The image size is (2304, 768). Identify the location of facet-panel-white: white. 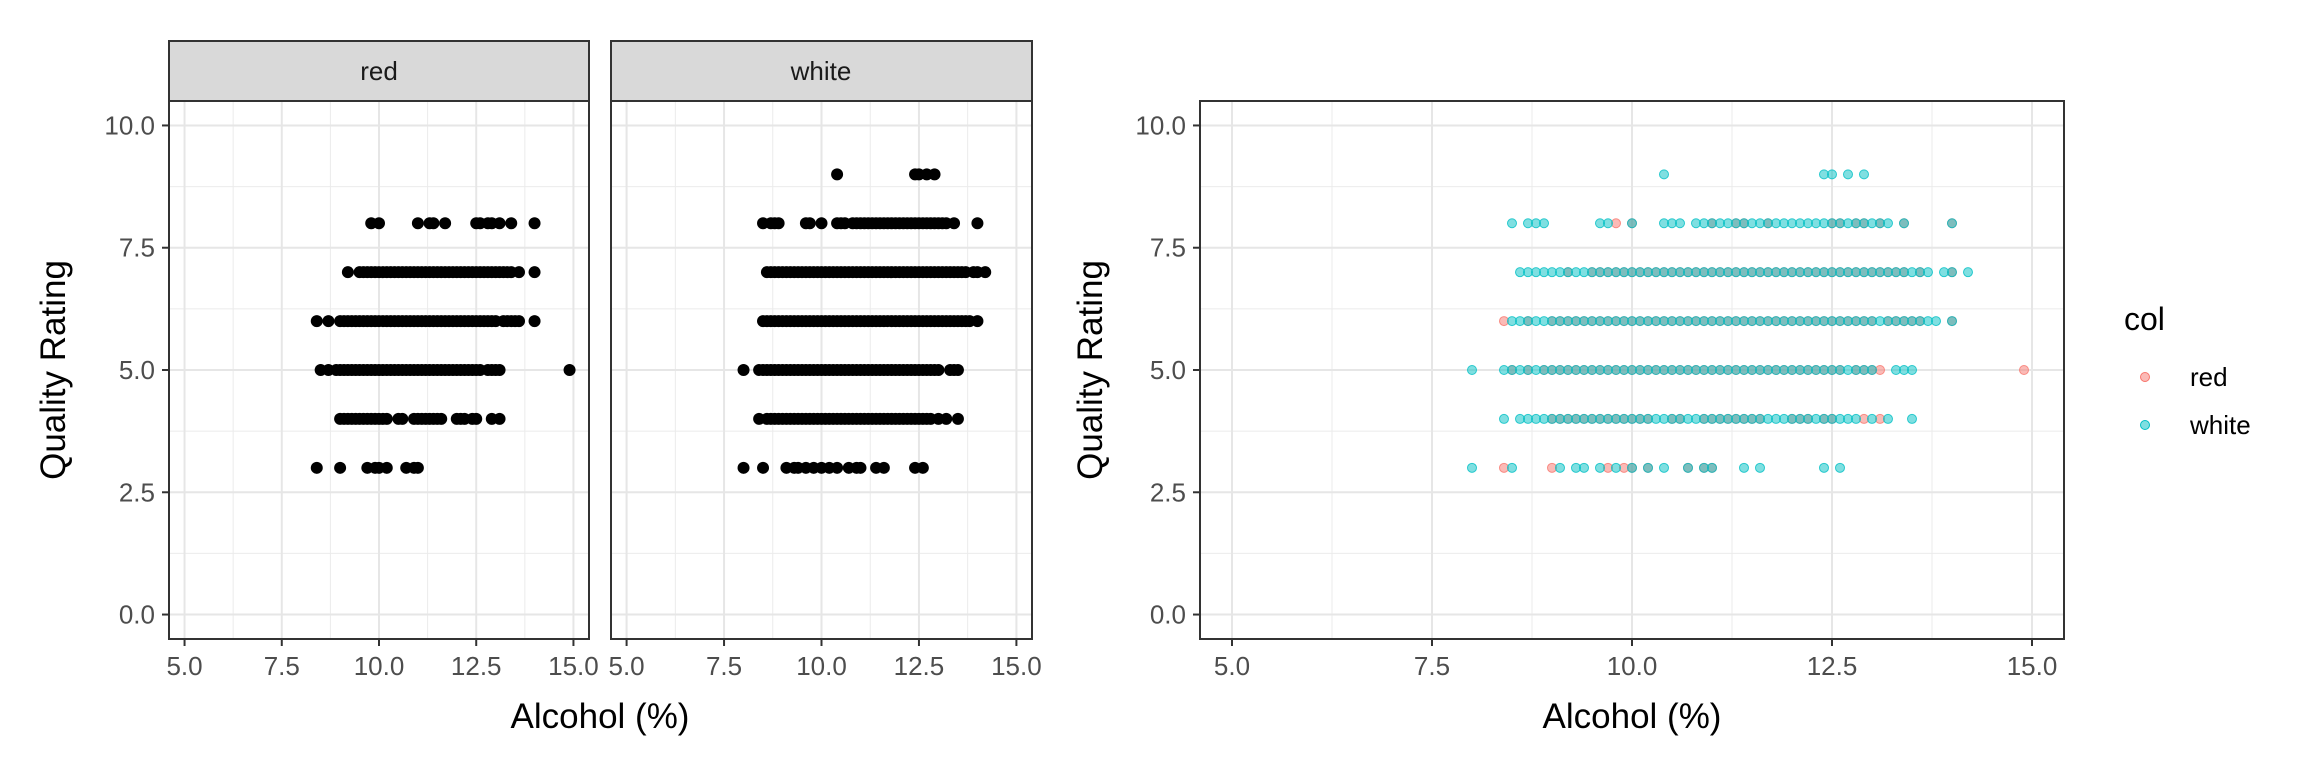
(821, 340).